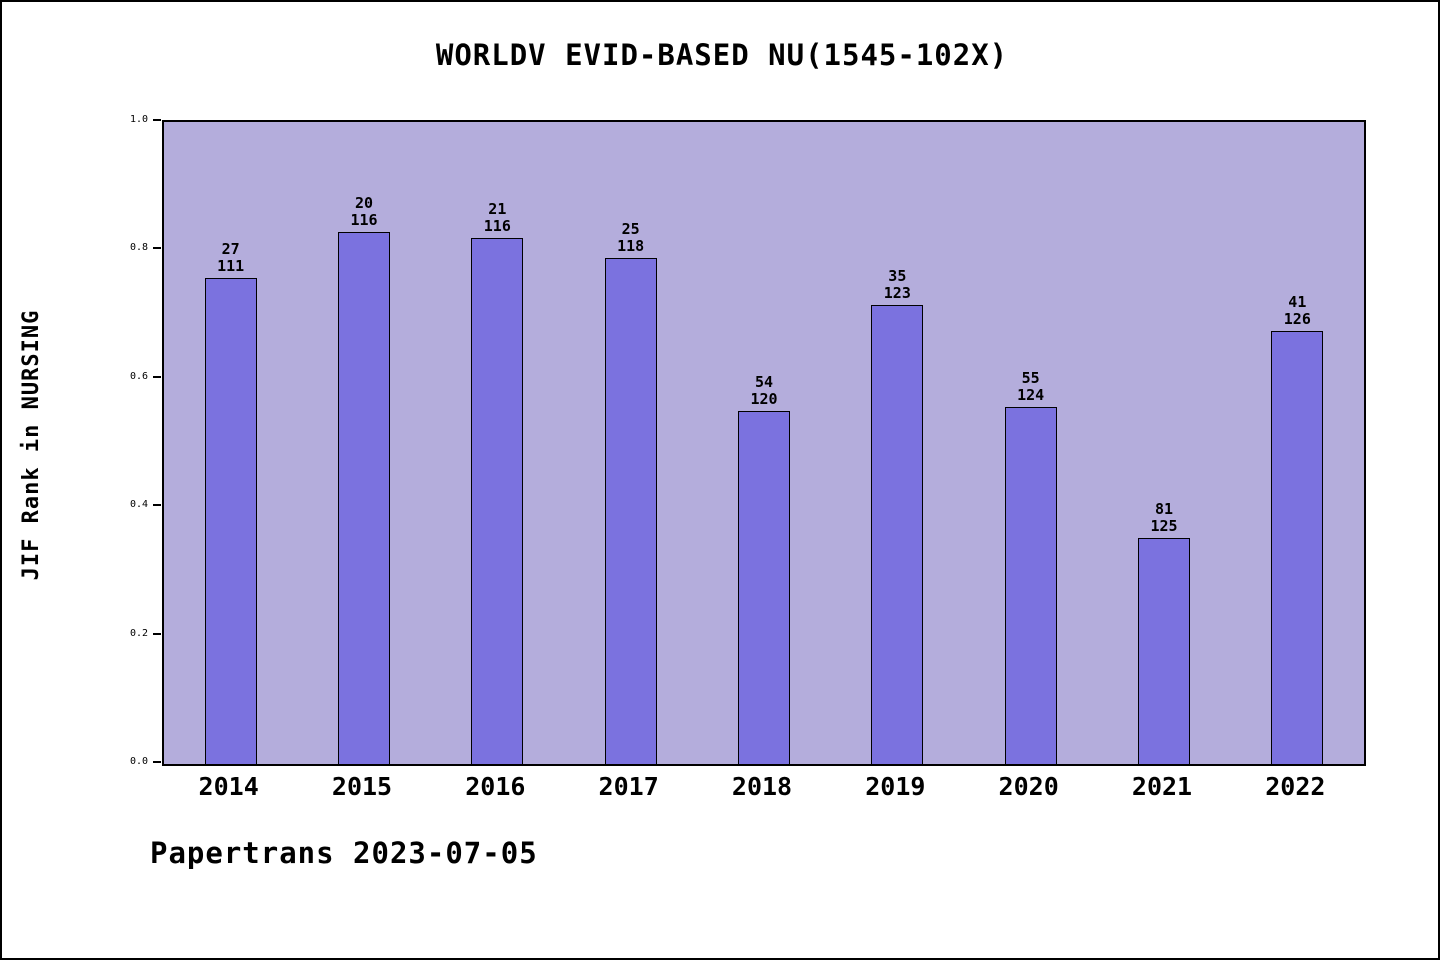 The width and height of the screenshot is (1440, 960). I want to click on bar-label-rank: 27, so click(230, 249).